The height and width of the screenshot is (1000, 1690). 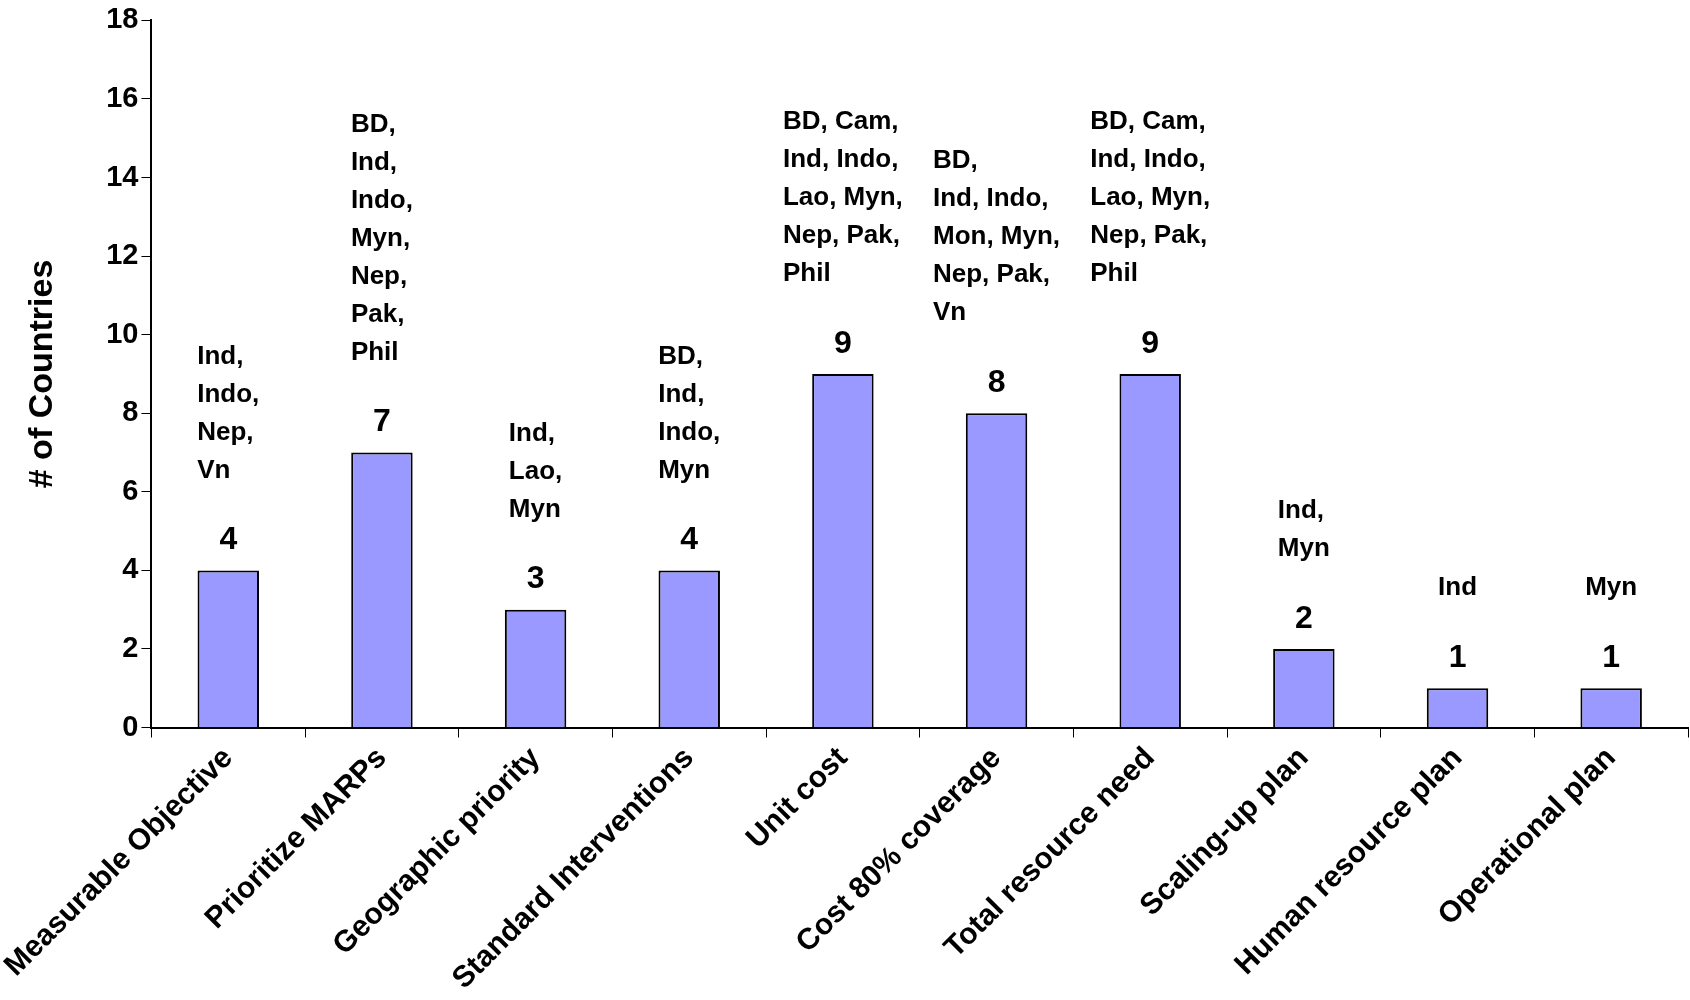 I want to click on y-tick-label: 0, so click(x=130, y=725).